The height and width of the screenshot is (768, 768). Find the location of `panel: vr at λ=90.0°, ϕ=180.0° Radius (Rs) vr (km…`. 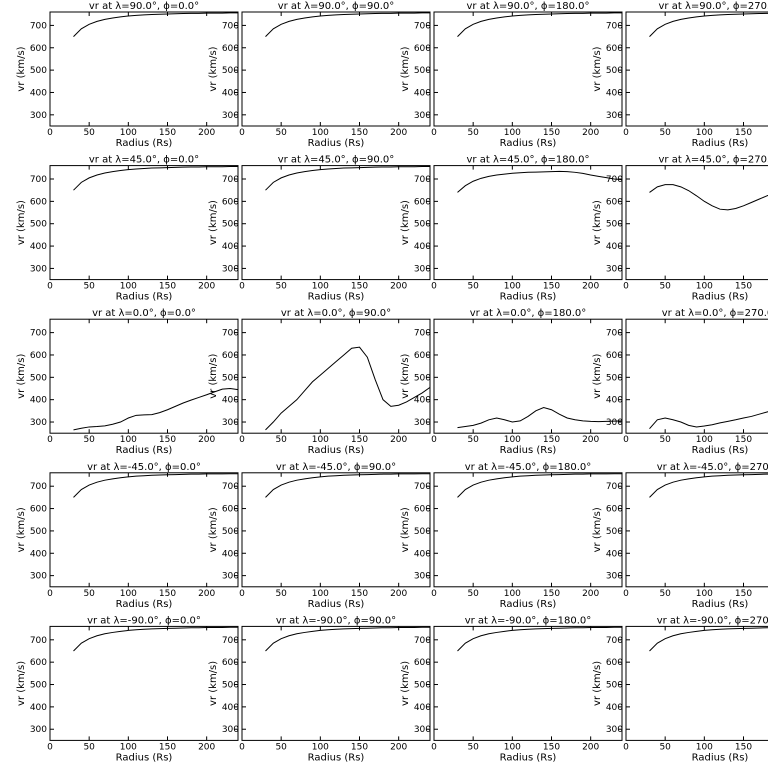

panel: vr at λ=90.0°, ϕ=180.0° Radius (Rs) vr (km… is located at coordinates (511, 75).